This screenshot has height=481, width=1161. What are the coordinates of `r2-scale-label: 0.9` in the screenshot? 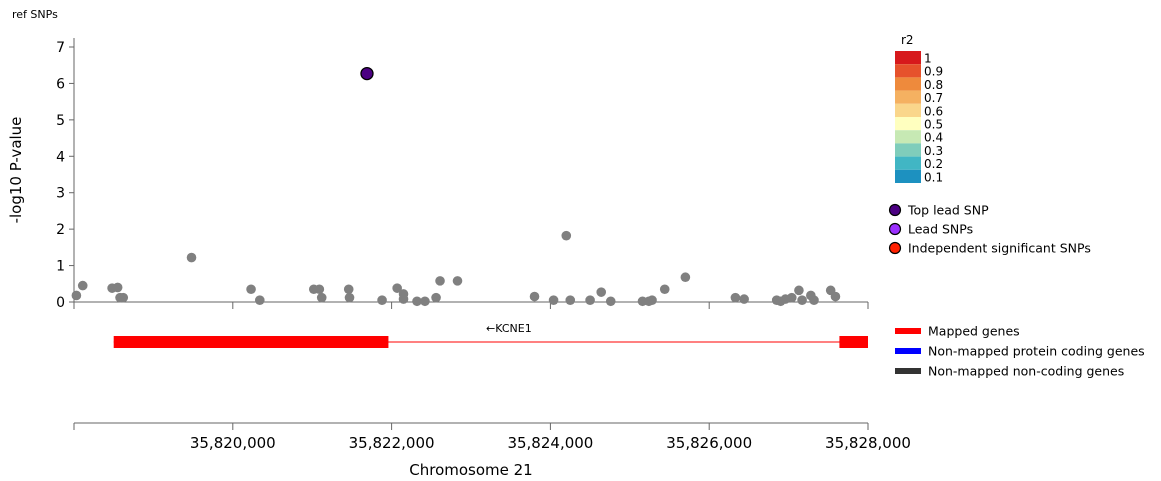 It's located at (933, 72).